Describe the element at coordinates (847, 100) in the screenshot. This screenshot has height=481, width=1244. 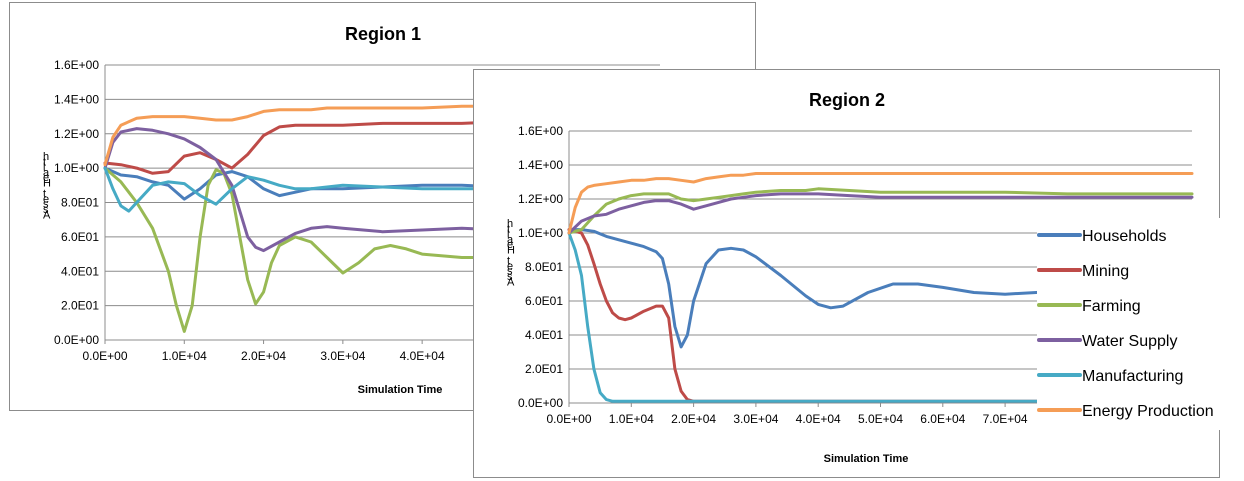
I see `chart-title: Region 2` at that location.